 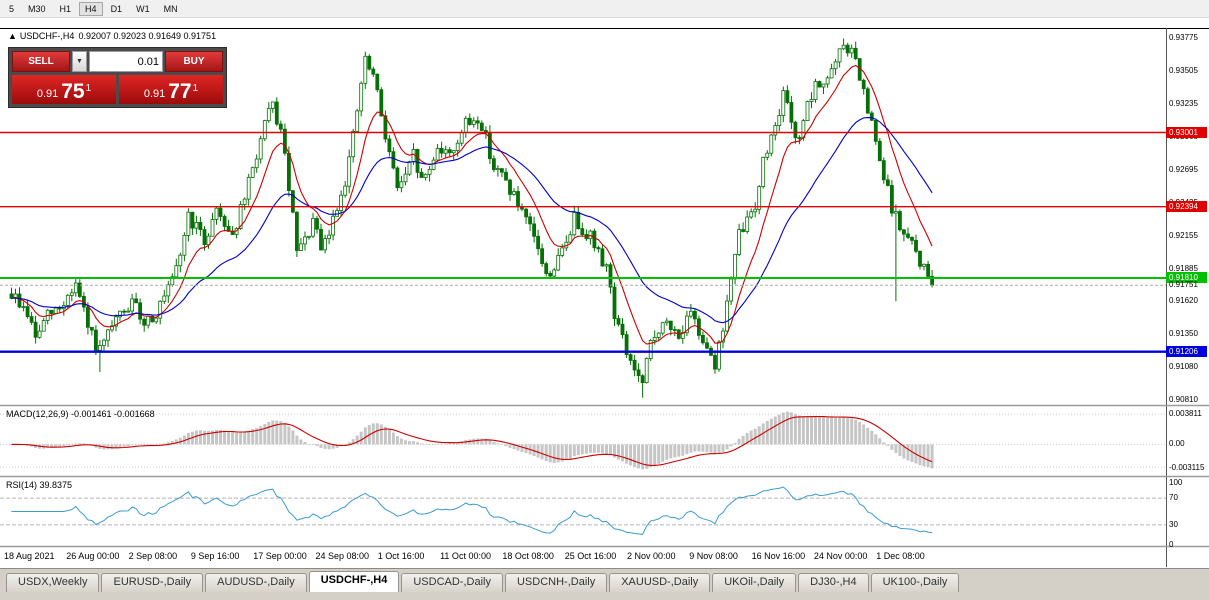 I want to click on time-tick-label: 25 Oct 16:00, so click(x=590, y=556).